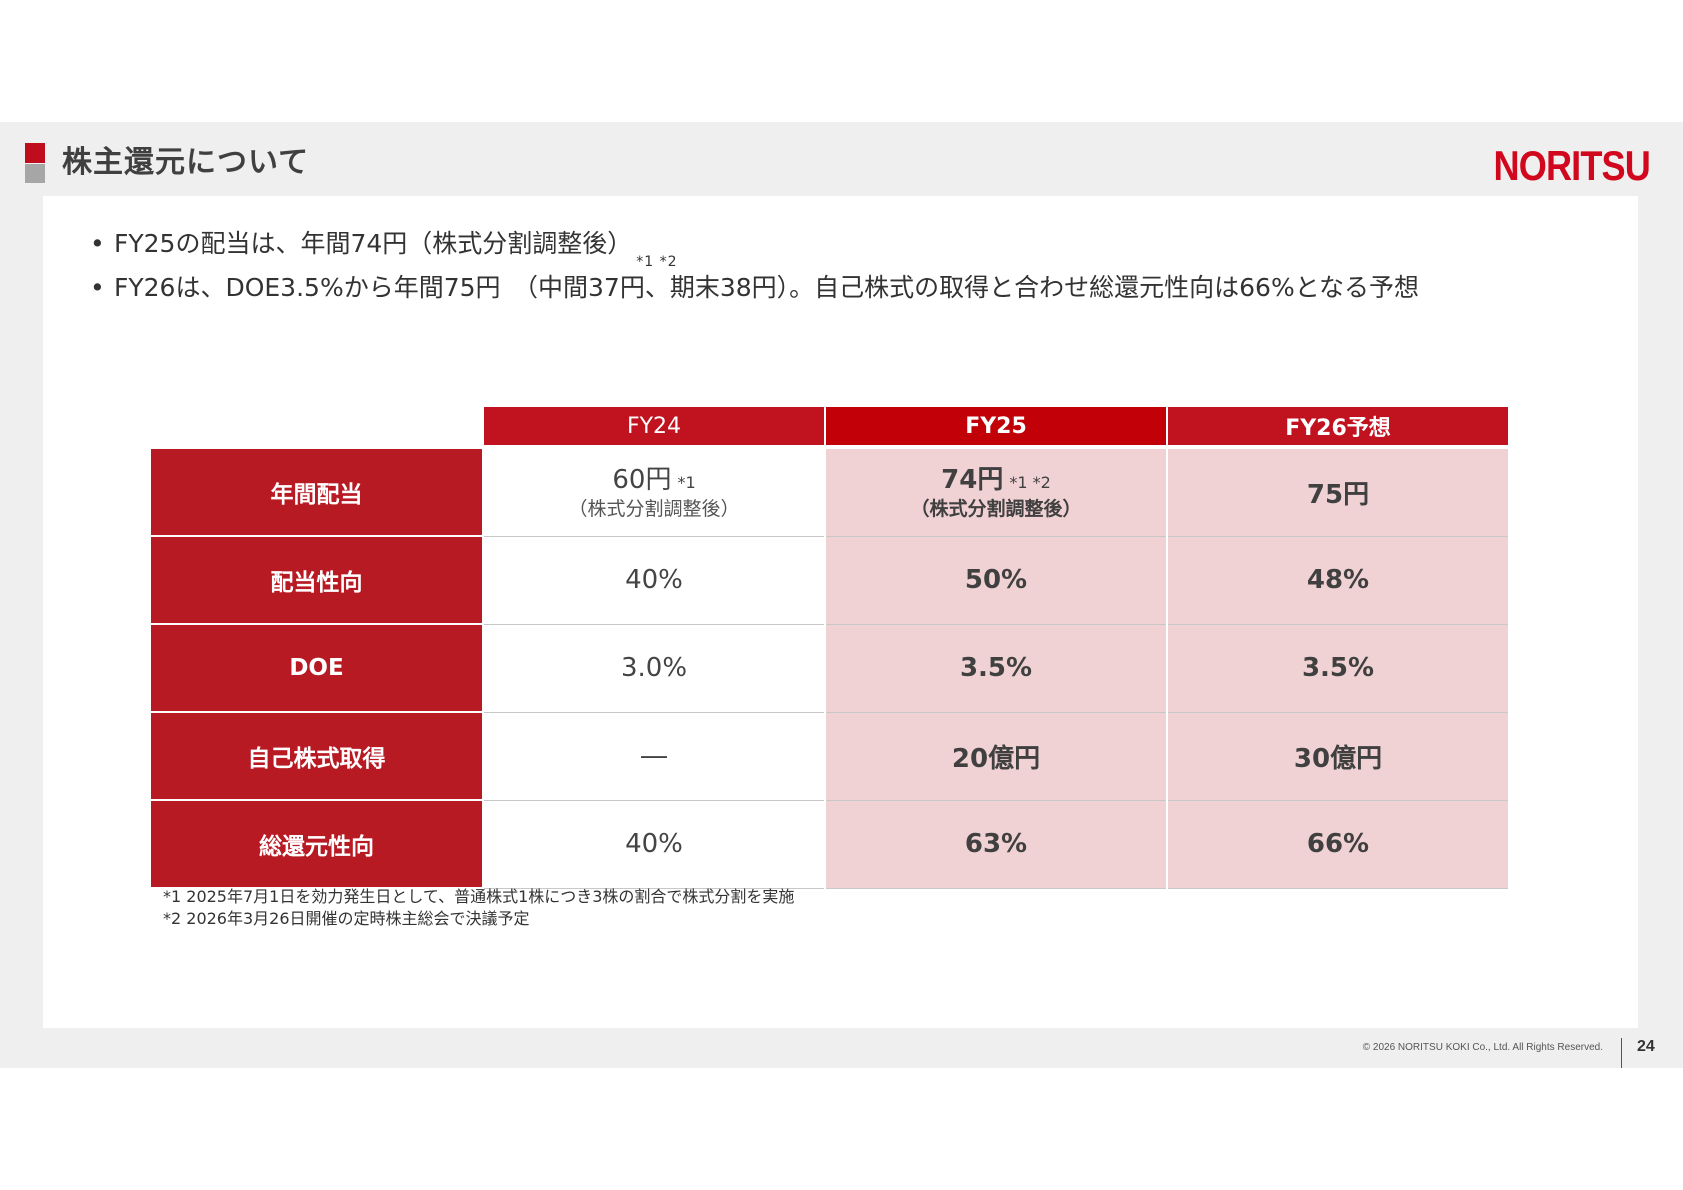 The height and width of the screenshot is (1190, 1683). Describe the element at coordinates (1621, 1053) in the screenshot. I see `footer-divider` at that location.